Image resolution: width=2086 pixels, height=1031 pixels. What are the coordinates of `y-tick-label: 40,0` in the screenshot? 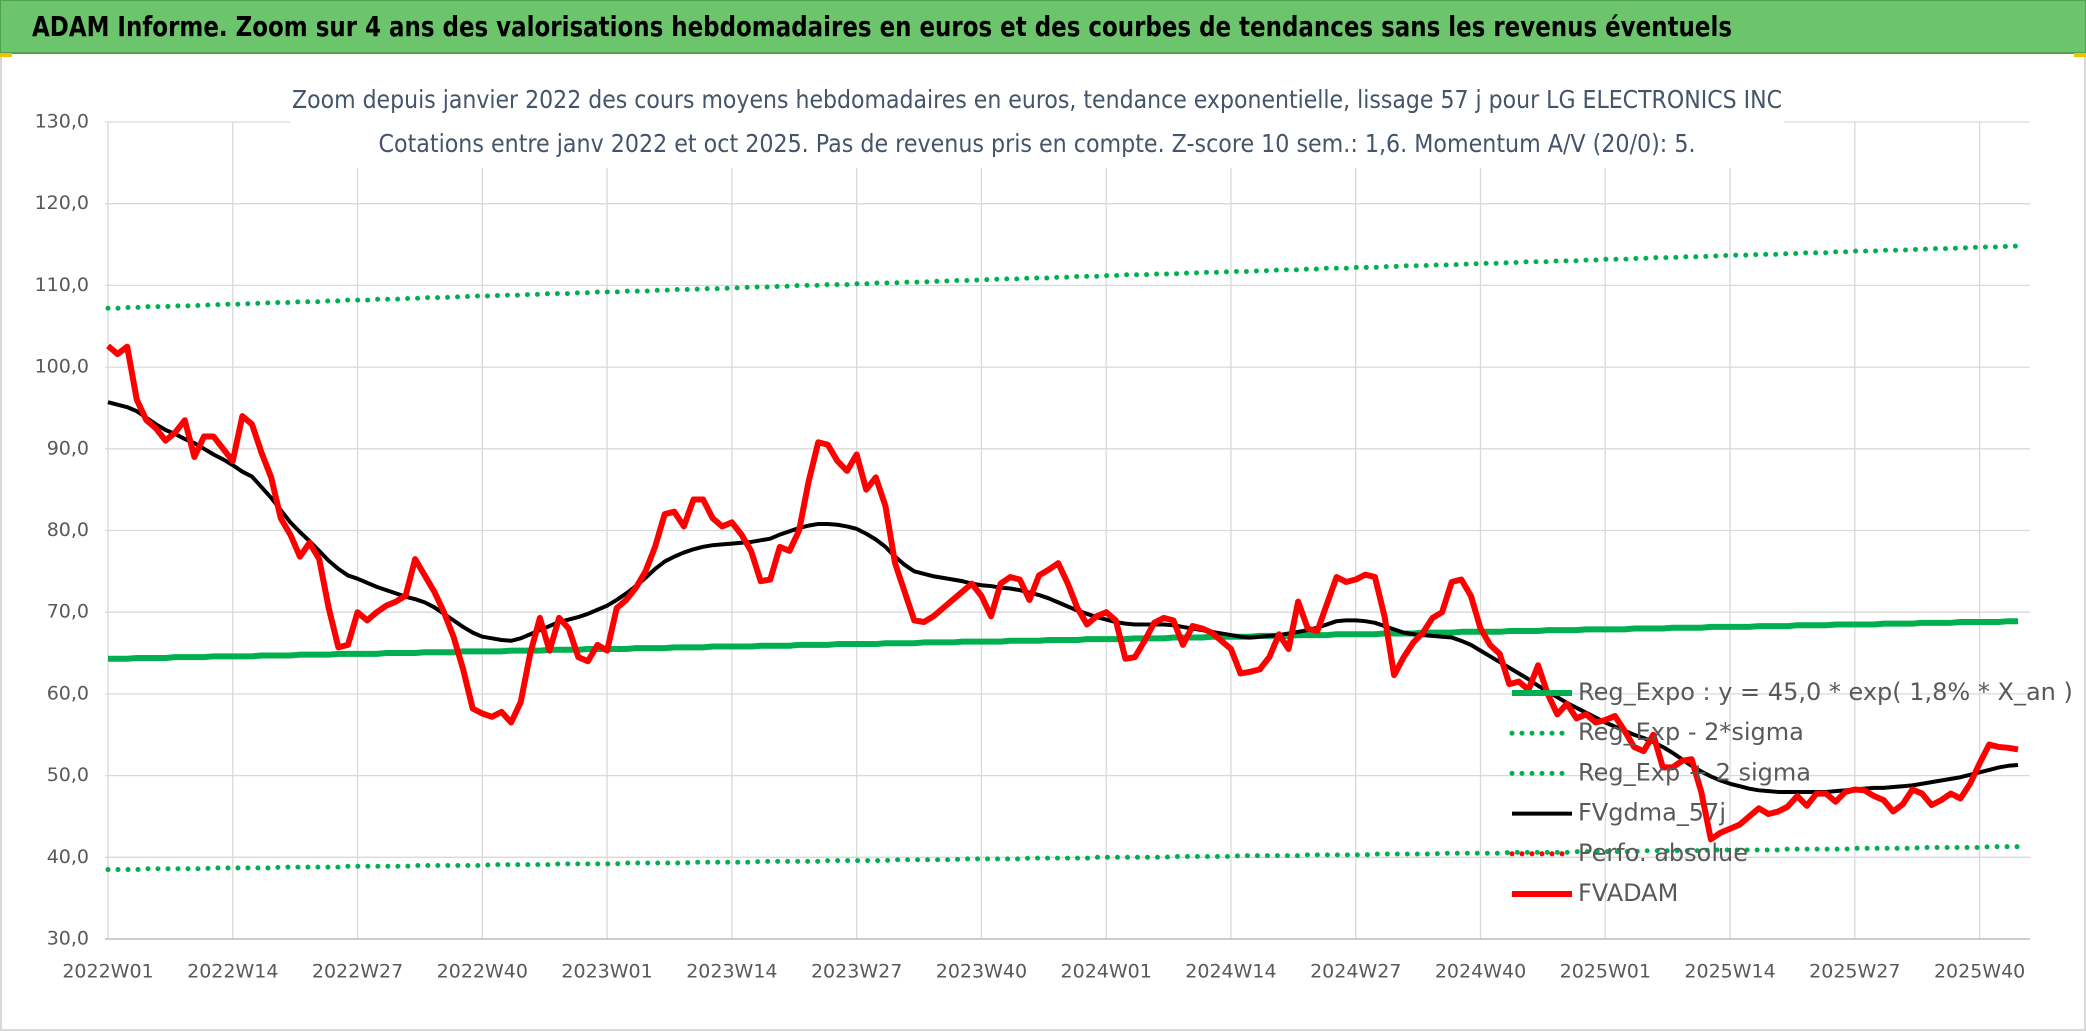 It's located at (68, 857).